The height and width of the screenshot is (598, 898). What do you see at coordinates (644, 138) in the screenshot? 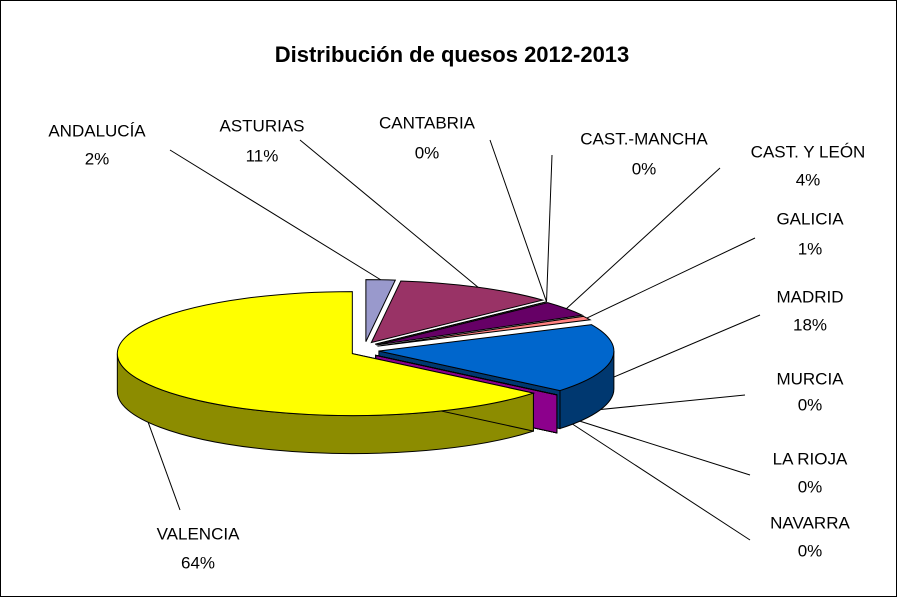
I see `slice-label: CAST.-MANCHA` at bounding box center [644, 138].